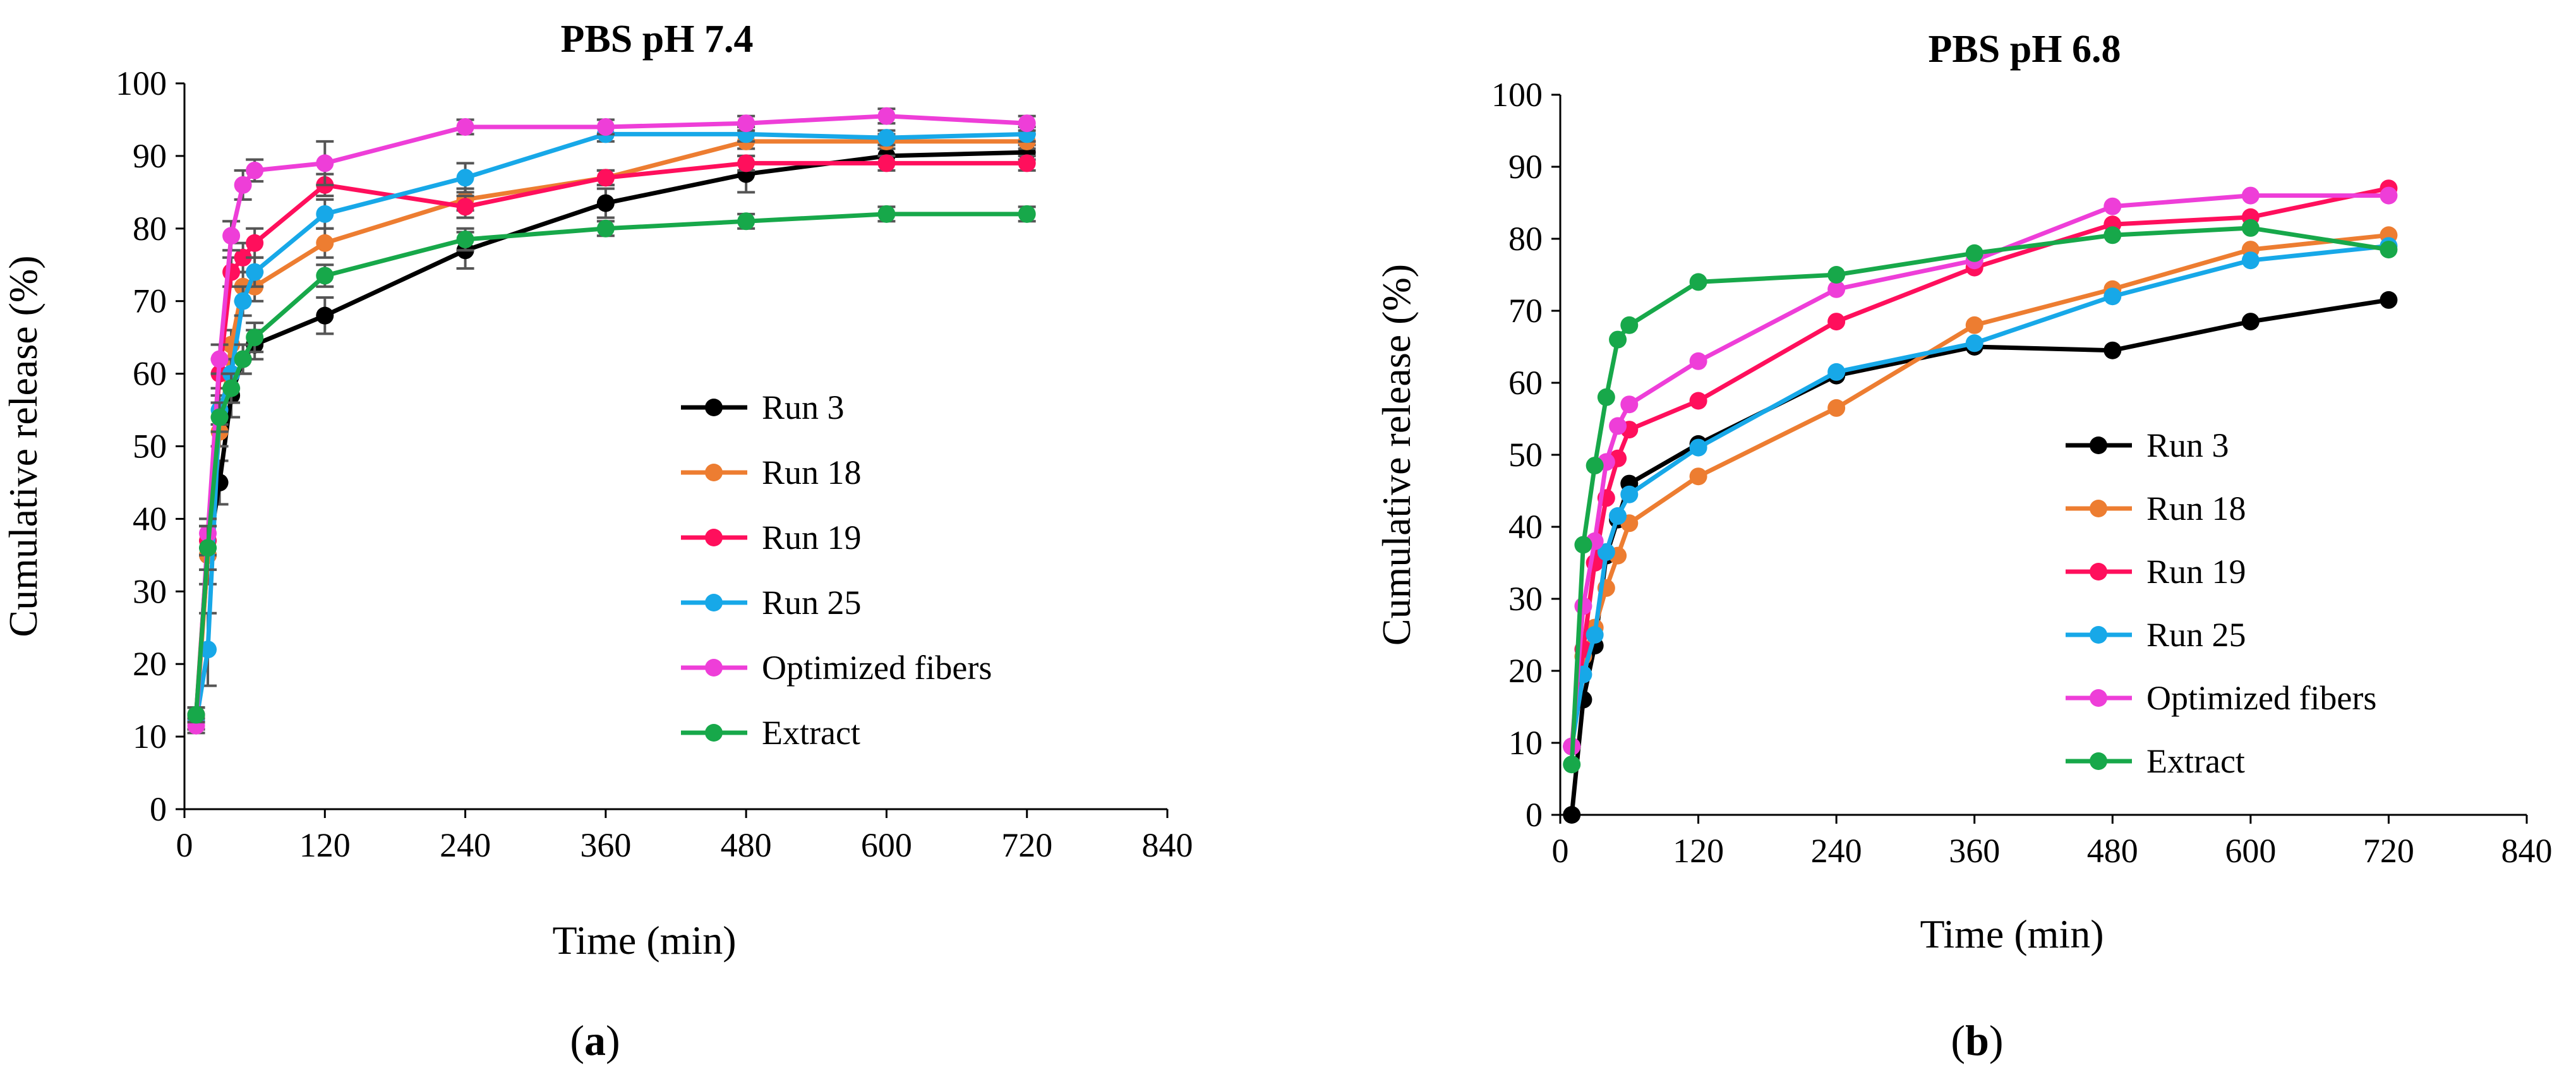 The height and width of the screenshot is (1077, 2576). Describe the element at coordinates (1698, 851) in the screenshot. I see `x-tick-label: 120` at that location.